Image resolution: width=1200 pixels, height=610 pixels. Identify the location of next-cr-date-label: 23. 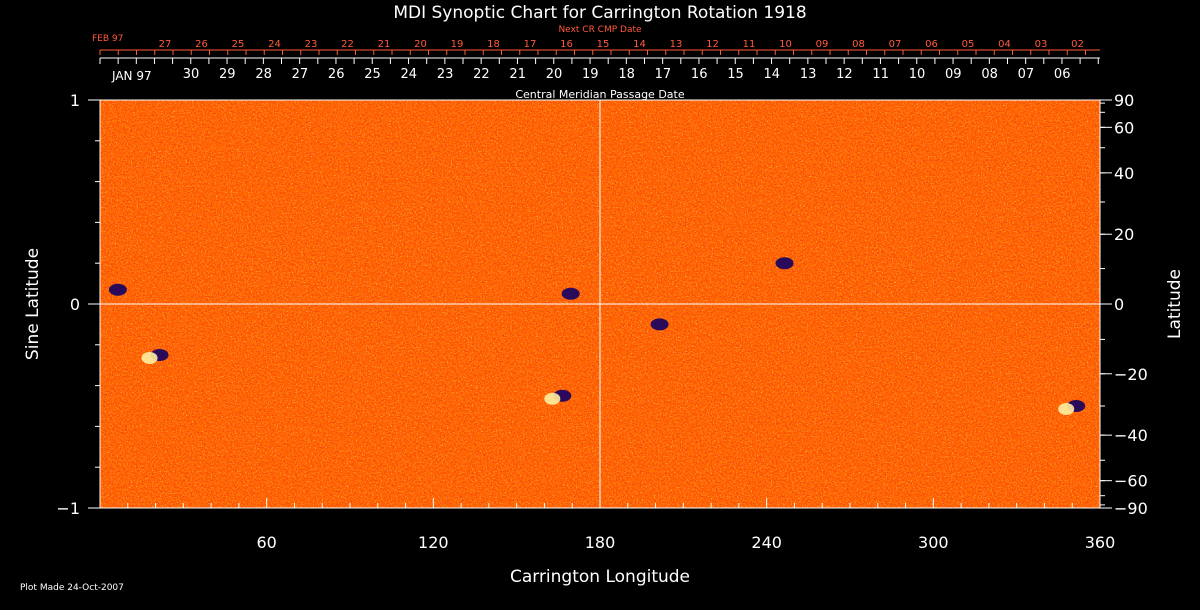
(311, 44).